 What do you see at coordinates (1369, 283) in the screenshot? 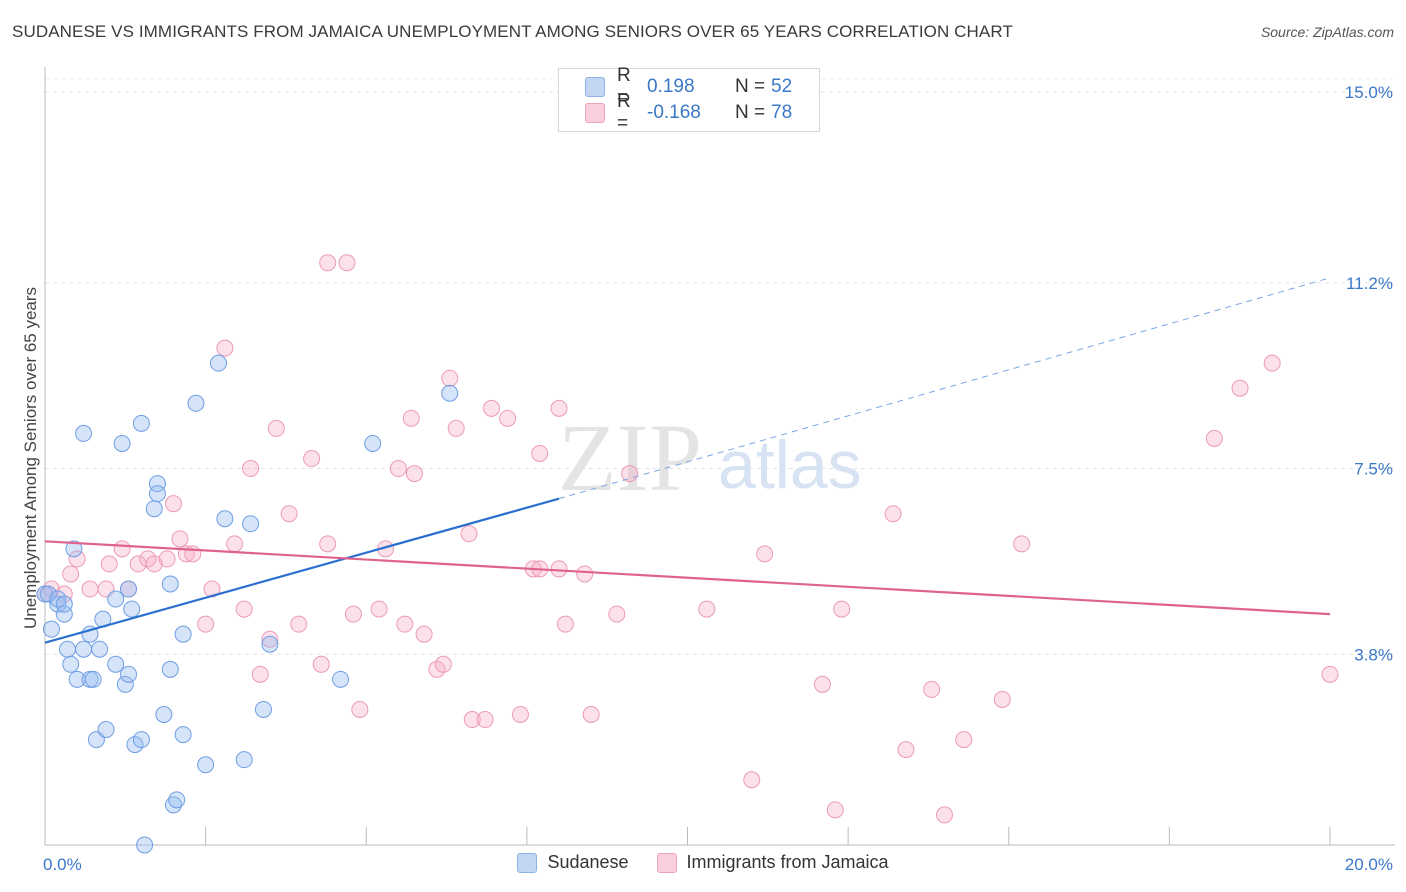
I see `y-tick-label: 11.2%` at bounding box center [1369, 283].